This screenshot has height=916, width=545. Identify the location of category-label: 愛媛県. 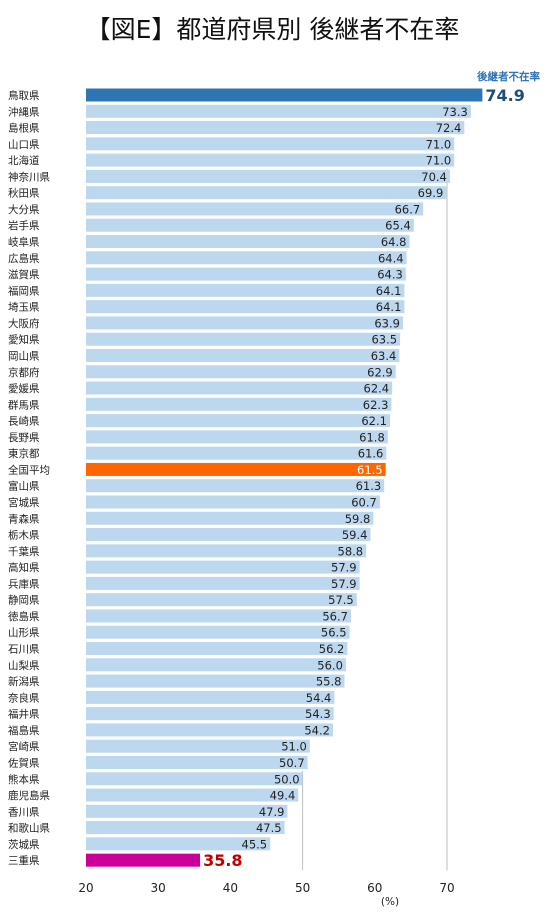
(24, 388).